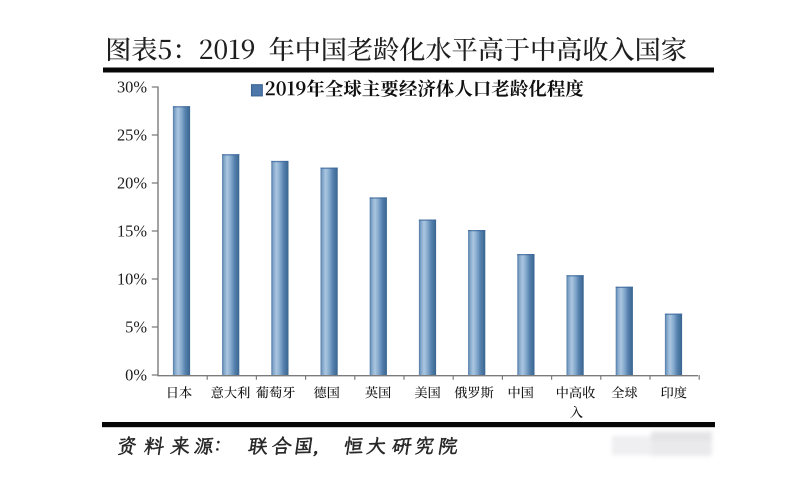 Image resolution: width=800 pixels, height=491 pixels. I want to click on svg-text: 5%, so click(136, 326).